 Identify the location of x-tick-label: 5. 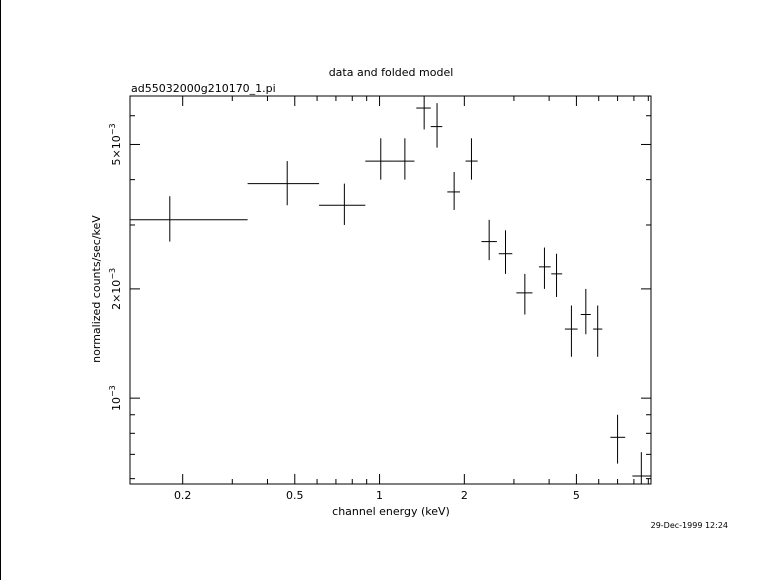
(576, 495).